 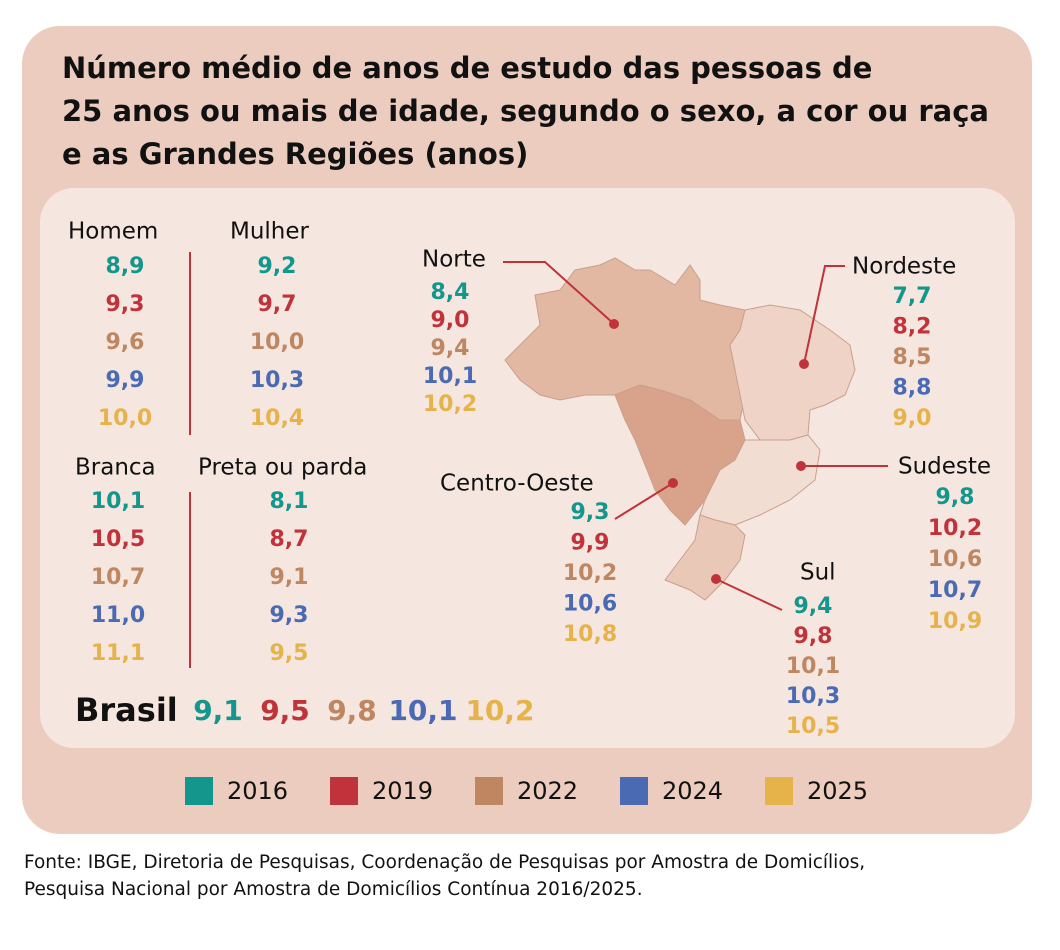 I want to click on region-nordeste, so click(x=792, y=372).